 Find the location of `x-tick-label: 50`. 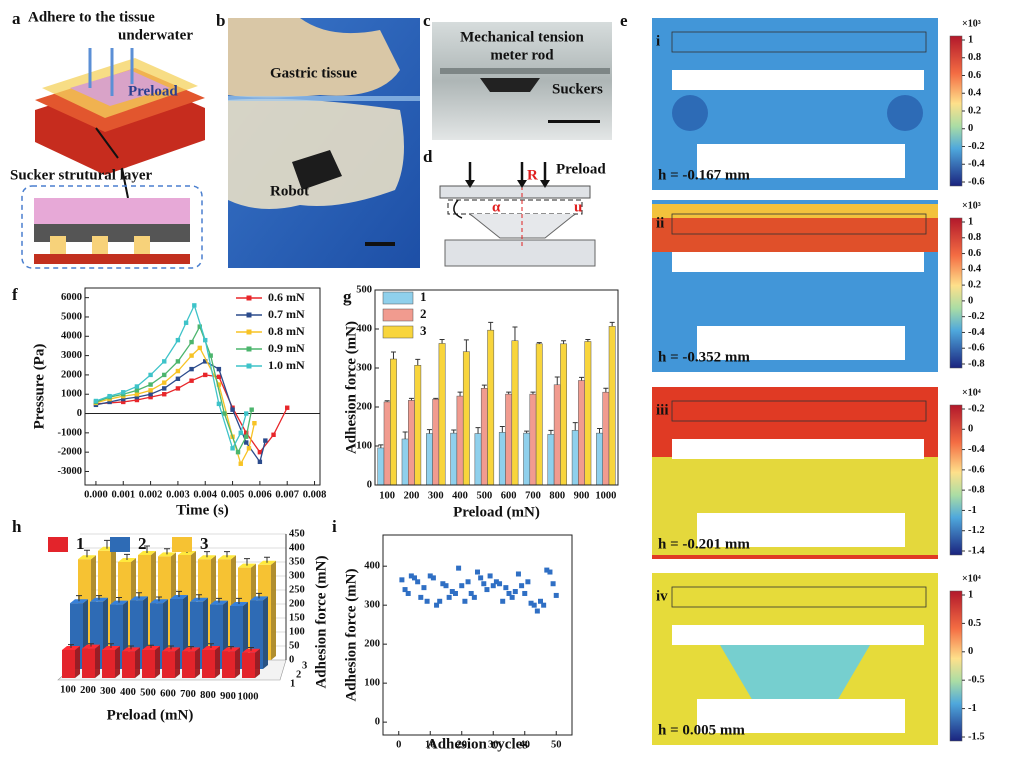

x-tick-label: 50 is located at coordinates (556, 744).